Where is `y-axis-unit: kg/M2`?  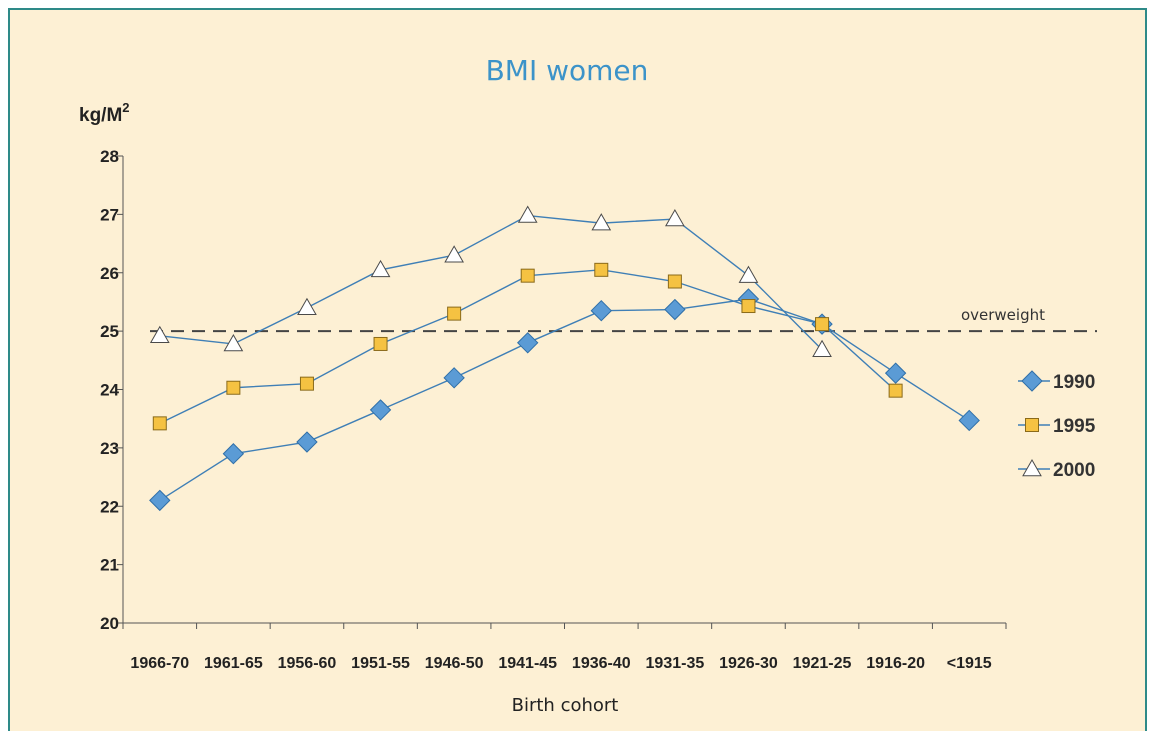
y-axis-unit: kg/M2 is located at coordinates (104, 113).